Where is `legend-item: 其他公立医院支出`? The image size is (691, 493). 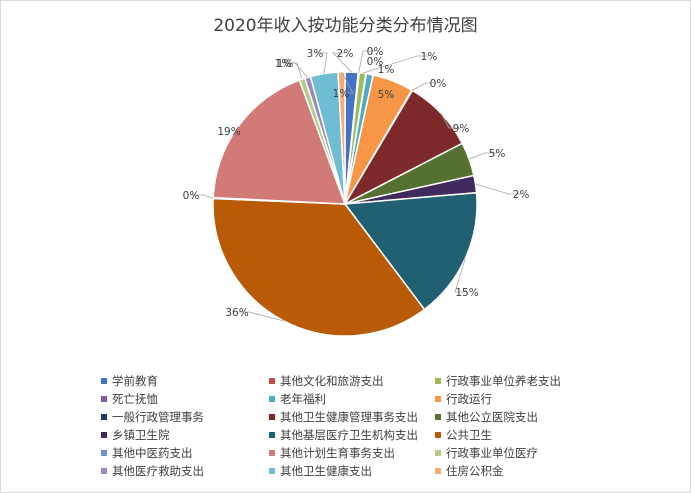
legend-item: 其他公立医院支出 is located at coordinates (528, 417).